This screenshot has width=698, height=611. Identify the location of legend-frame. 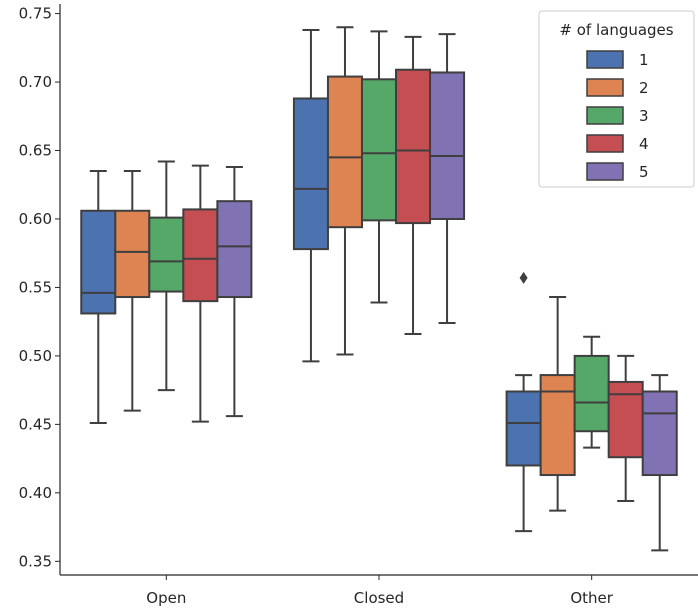
(616, 99).